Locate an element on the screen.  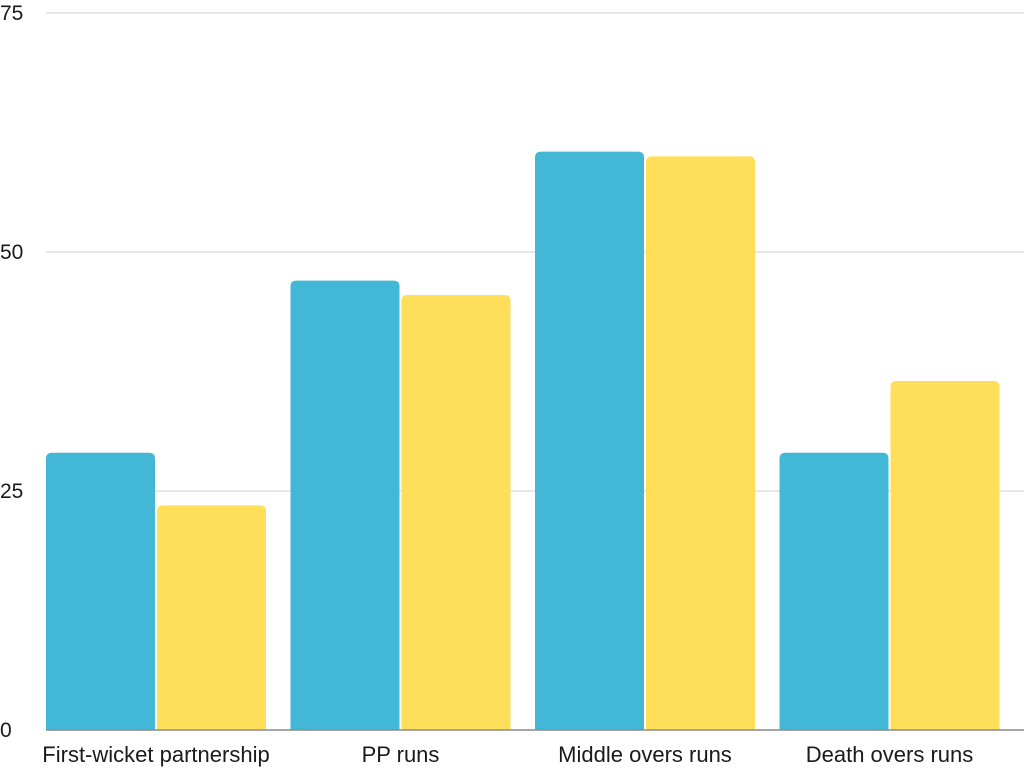
y-axis-ticks: 0 25 50 75 is located at coordinates (11, 372).